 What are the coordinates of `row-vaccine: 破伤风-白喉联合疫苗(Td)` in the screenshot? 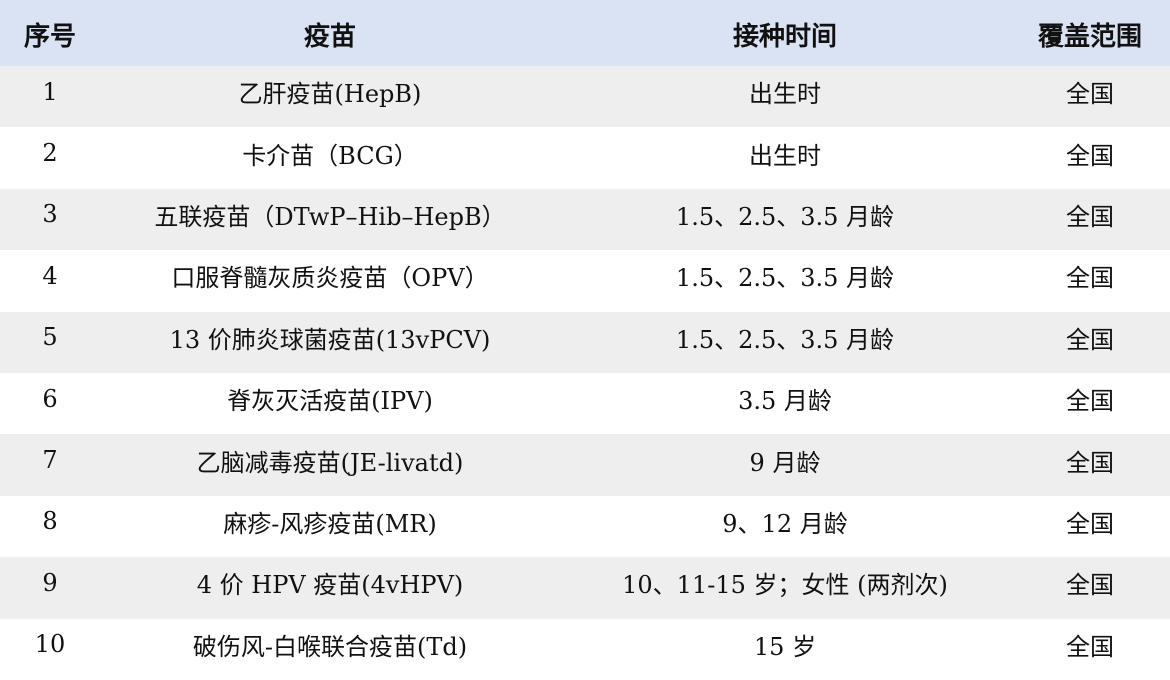 It's located at (330, 646).